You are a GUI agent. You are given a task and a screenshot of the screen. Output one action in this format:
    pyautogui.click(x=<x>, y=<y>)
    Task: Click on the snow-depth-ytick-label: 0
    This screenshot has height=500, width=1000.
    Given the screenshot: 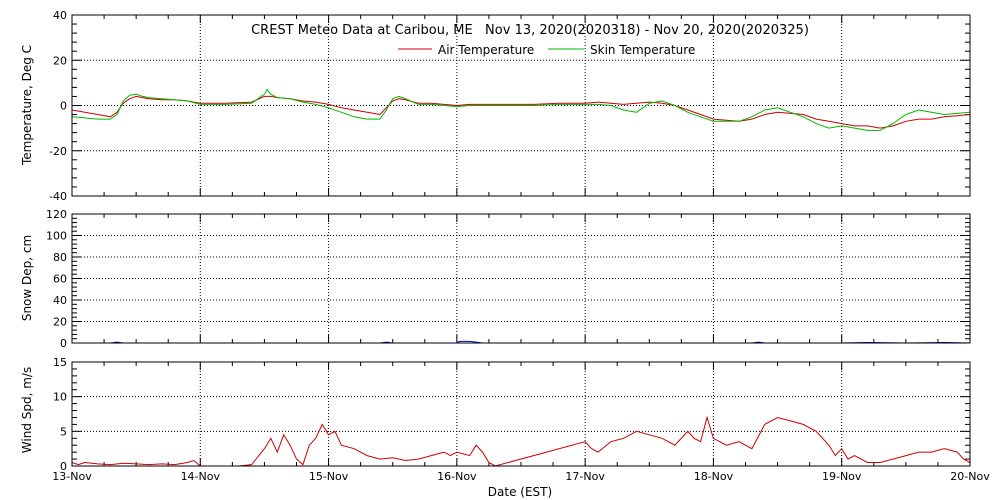 What is the action you would take?
    pyautogui.click(x=63, y=343)
    